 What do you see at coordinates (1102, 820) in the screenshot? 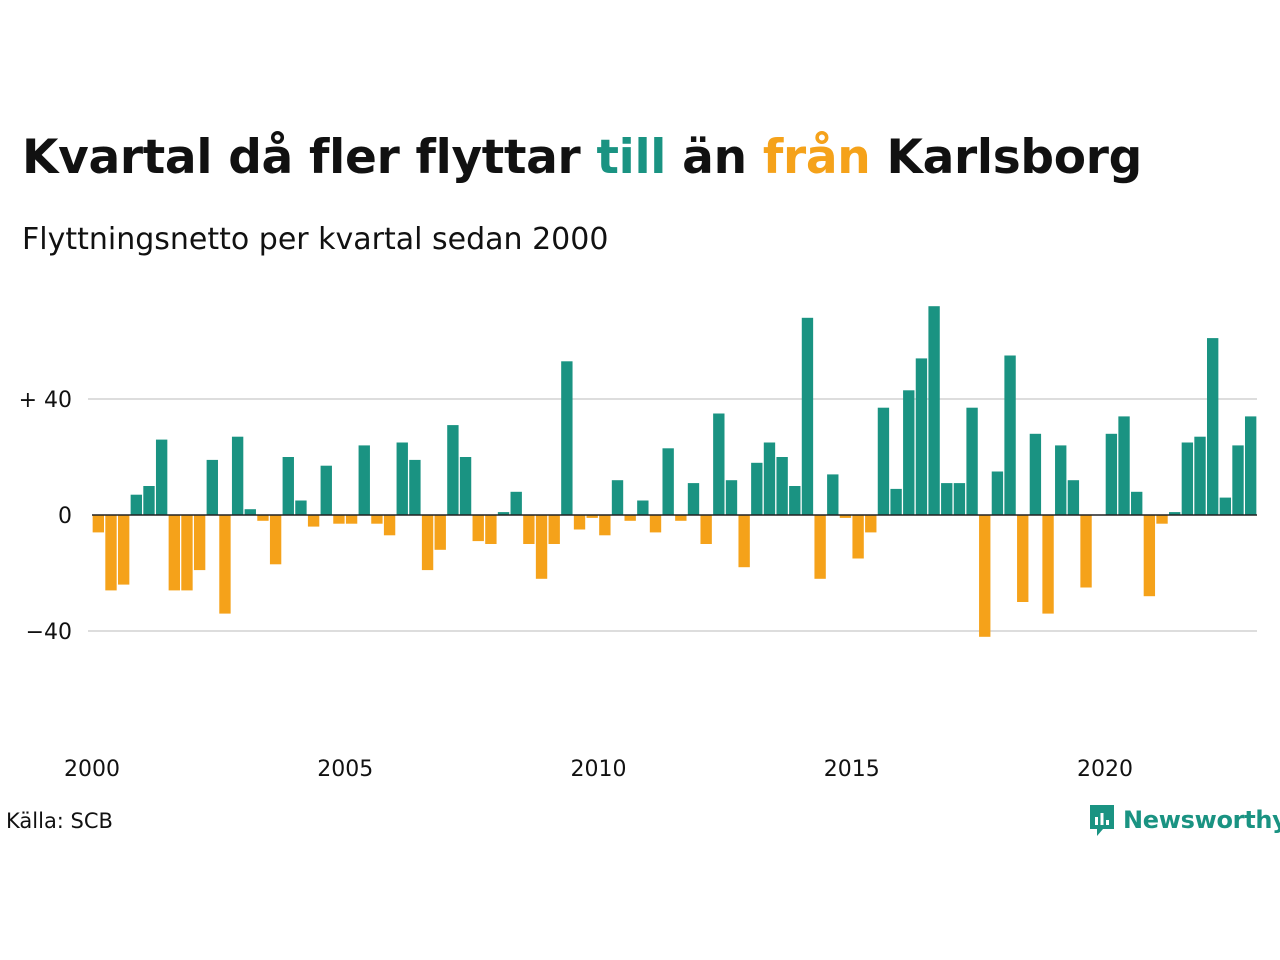
I see `newsworthy-logo-icon` at bounding box center [1102, 820].